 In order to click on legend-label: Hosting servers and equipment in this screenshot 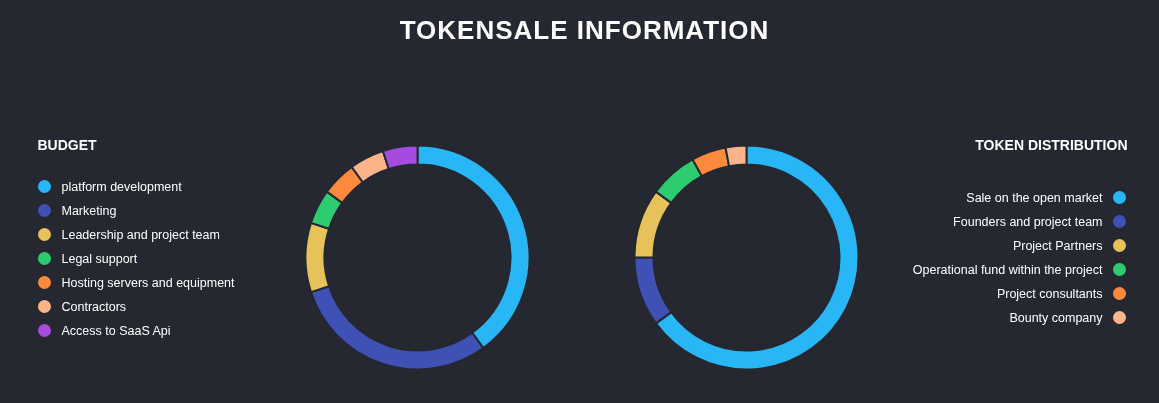, I will do `click(148, 282)`.